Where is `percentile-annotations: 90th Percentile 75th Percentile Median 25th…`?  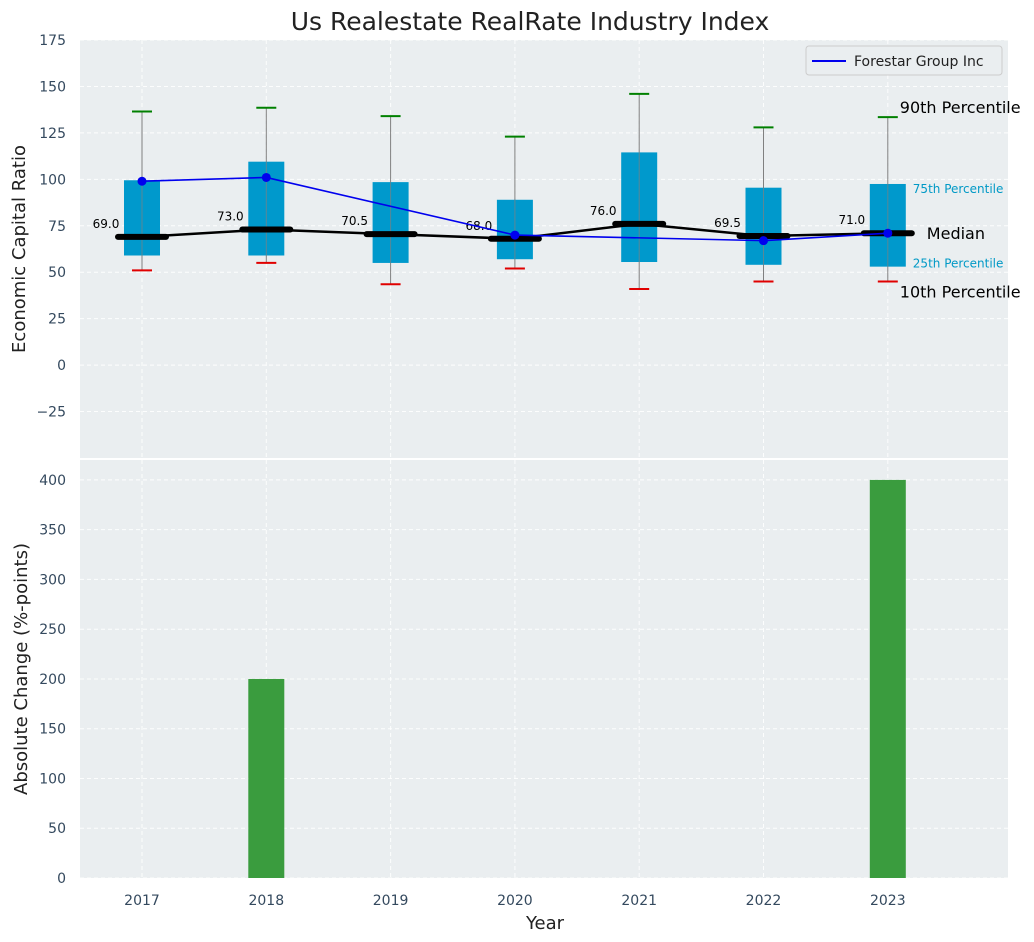
percentile-annotations: 90th Percentile 75th Percentile Median 25th… is located at coordinates (960, 199).